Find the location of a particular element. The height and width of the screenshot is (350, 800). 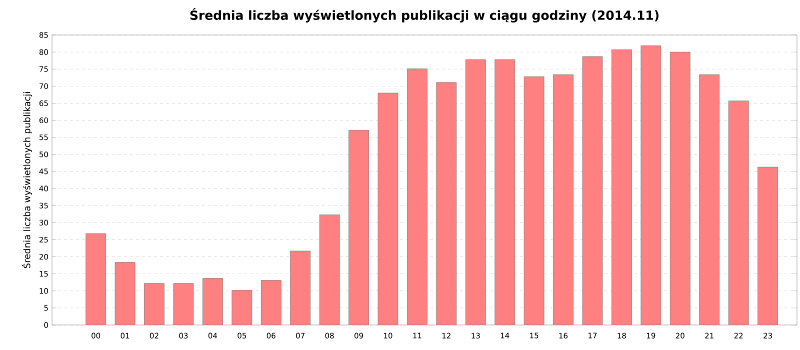

y-axis-title: Średnia liczba wyświetlonych publikacji is located at coordinates (27, 180).